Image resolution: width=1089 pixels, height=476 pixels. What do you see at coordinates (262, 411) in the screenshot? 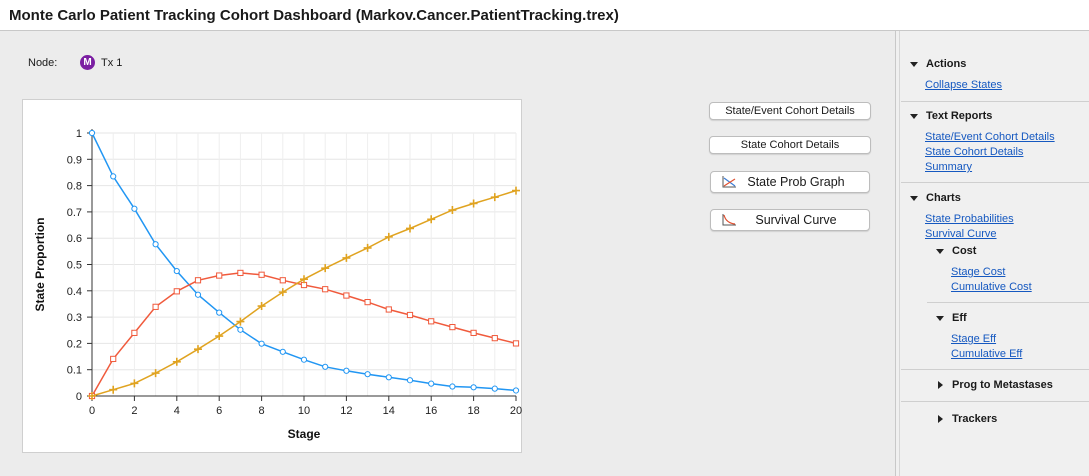
I see `x-tick-label: 8` at bounding box center [262, 411].